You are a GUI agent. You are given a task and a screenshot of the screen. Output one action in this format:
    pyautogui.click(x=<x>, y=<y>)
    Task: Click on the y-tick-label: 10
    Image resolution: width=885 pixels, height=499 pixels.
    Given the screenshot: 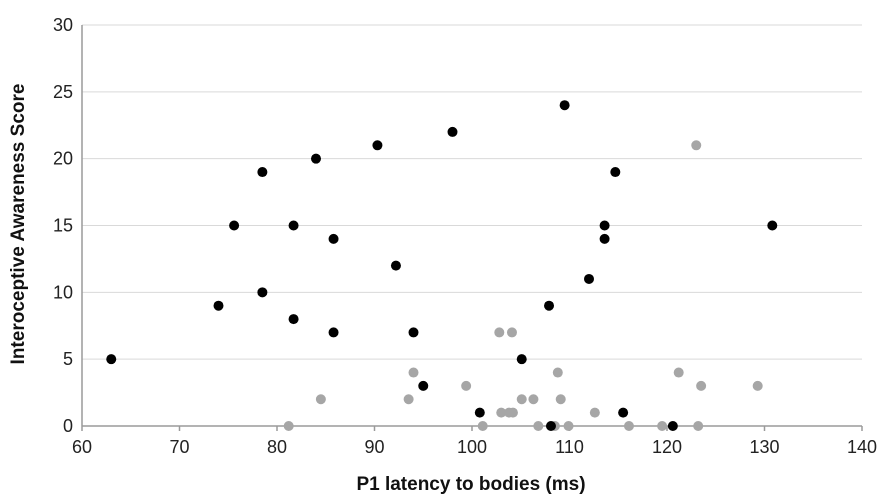 What is the action you would take?
    pyautogui.click(x=63, y=292)
    